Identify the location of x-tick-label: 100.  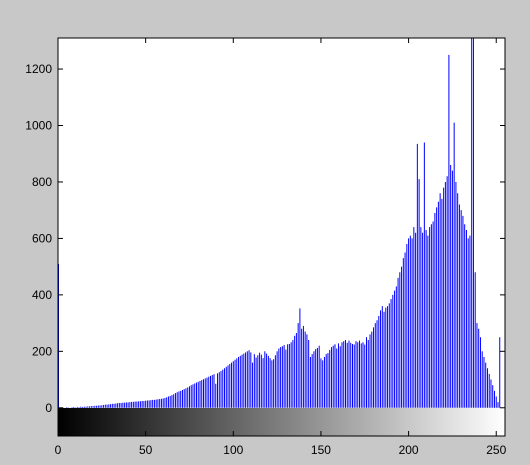
(233, 450).